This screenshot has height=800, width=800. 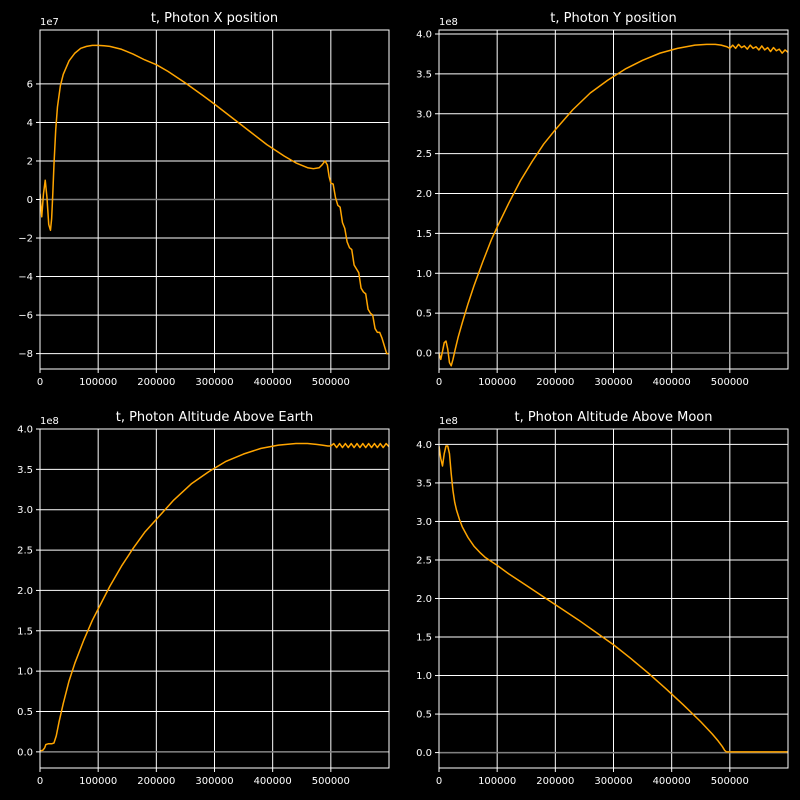 I want to click on chart-title: t, Photon X position, so click(x=214, y=18).